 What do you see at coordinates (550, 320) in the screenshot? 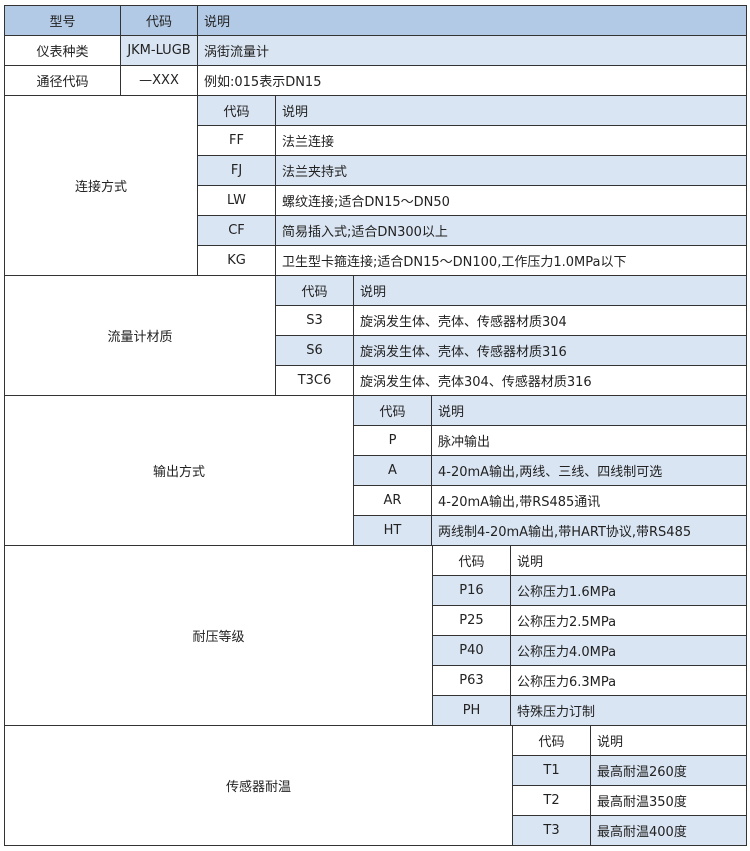
I see `option-desc: 旋涡发生体、壳体、传感器材质304` at bounding box center [550, 320].